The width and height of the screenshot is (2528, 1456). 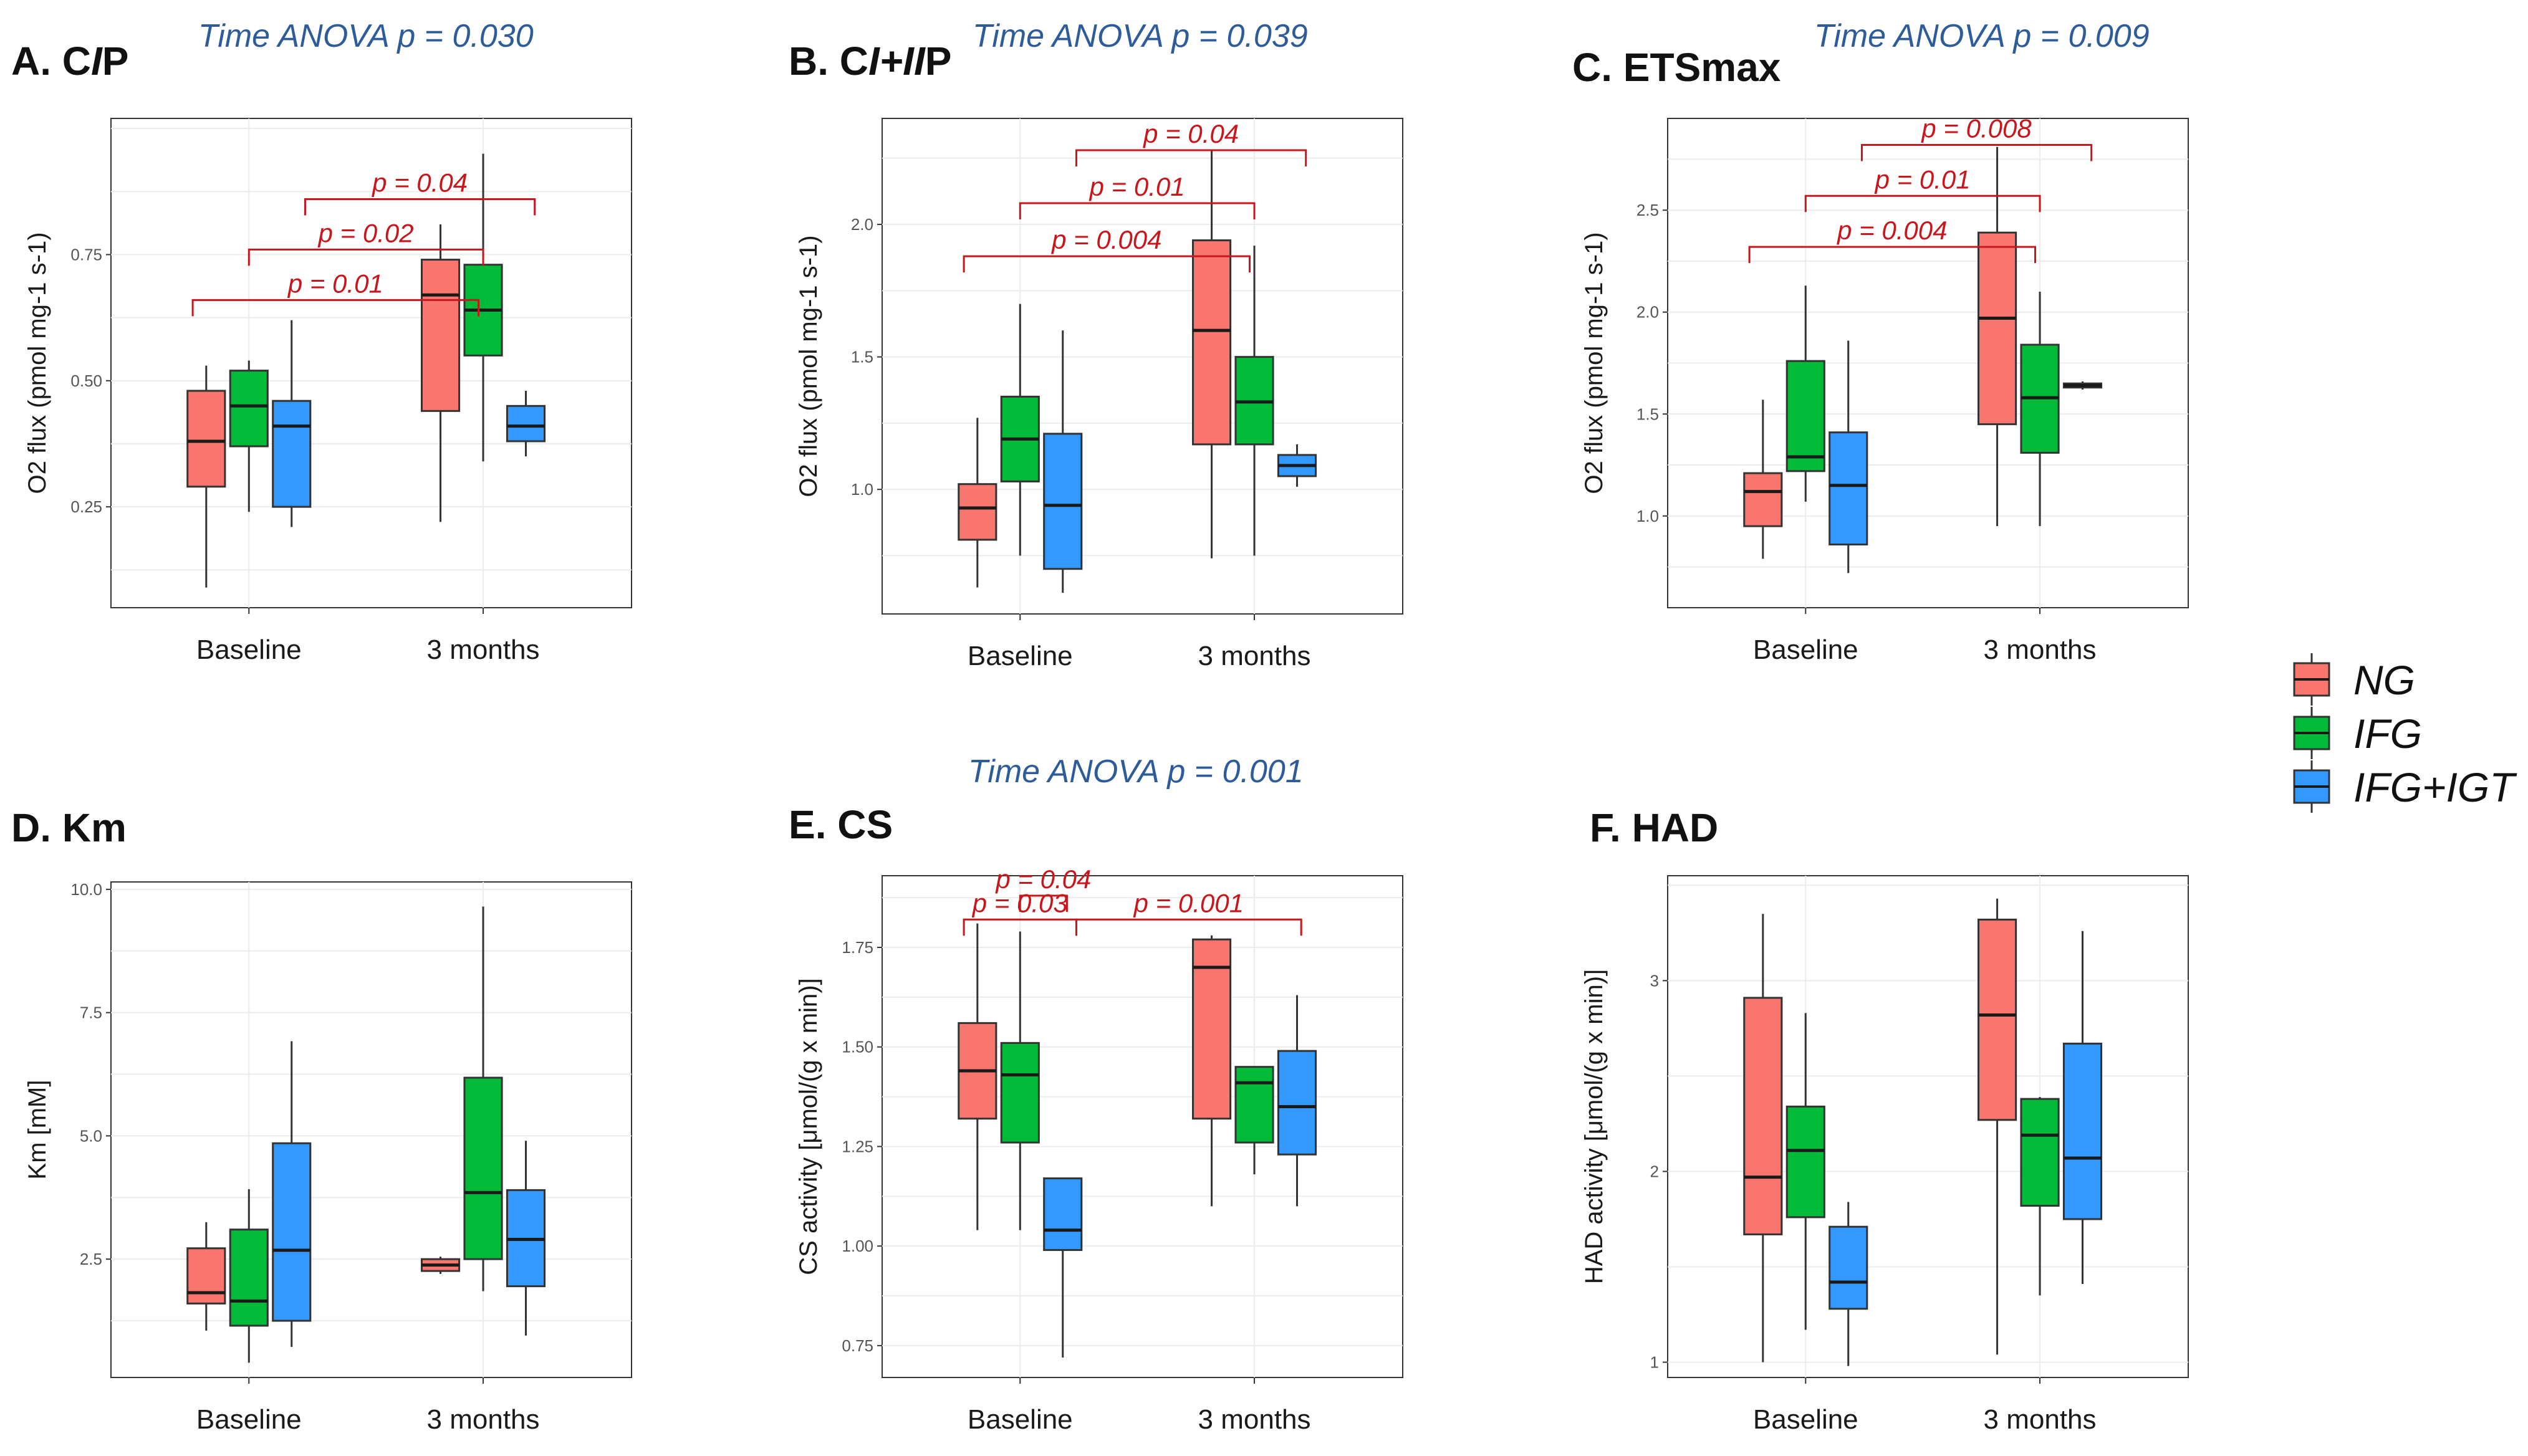 What do you see at coordinates (870, 62) in the screenshot?
I see `panel-title: B. CI+IIP` at bounding box center [870, 62].